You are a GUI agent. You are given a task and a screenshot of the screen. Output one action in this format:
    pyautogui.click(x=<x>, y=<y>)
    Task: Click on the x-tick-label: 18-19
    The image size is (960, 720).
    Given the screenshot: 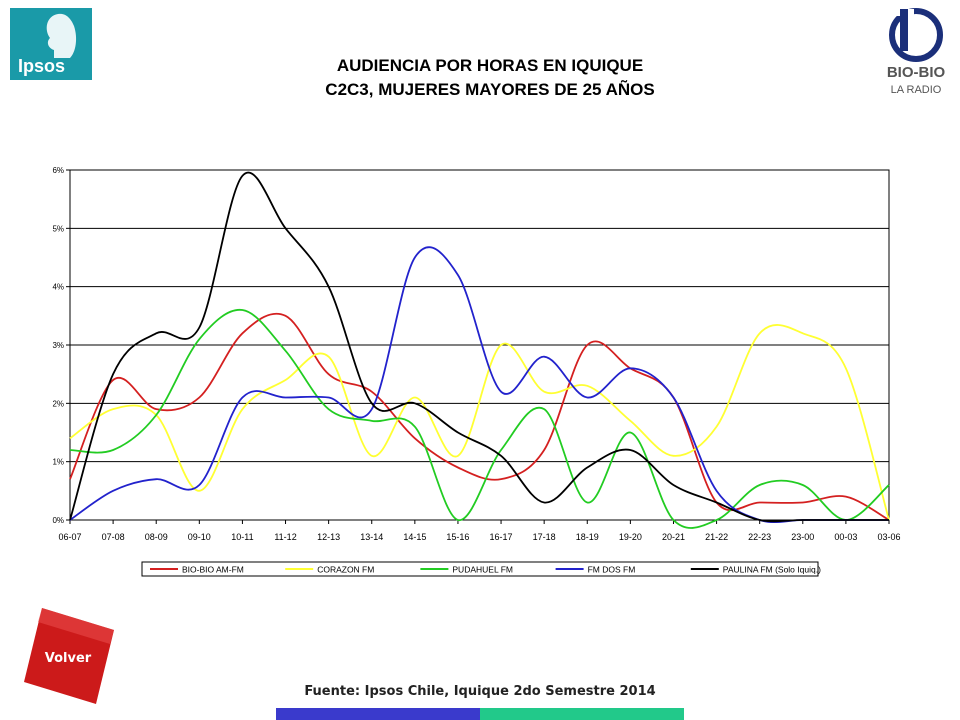 What is the action you would take?
    pyautogui.click(x=587, y=537)
    